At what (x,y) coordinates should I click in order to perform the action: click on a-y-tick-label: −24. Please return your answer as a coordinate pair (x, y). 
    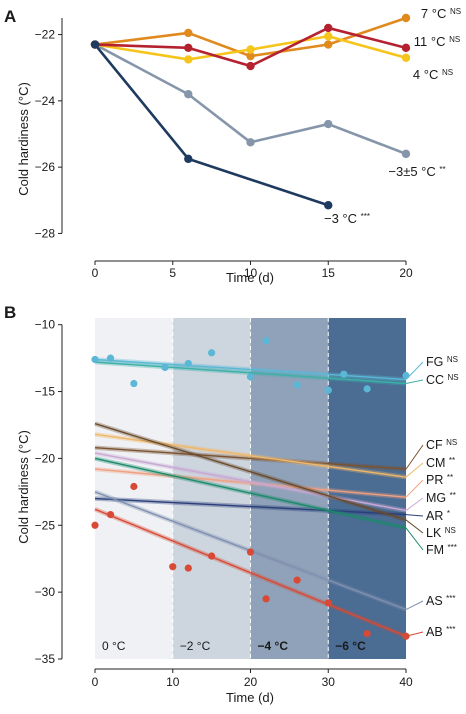
    Looking at the image, I should click on (45, 101).